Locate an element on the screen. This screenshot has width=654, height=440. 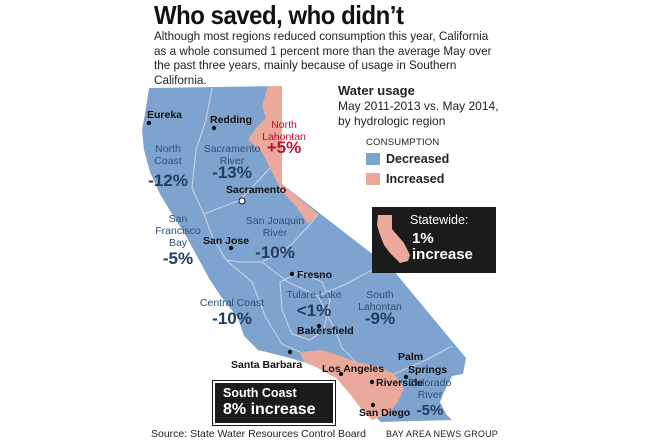
city-label: Sacramento is located at coordinates (256, 190).